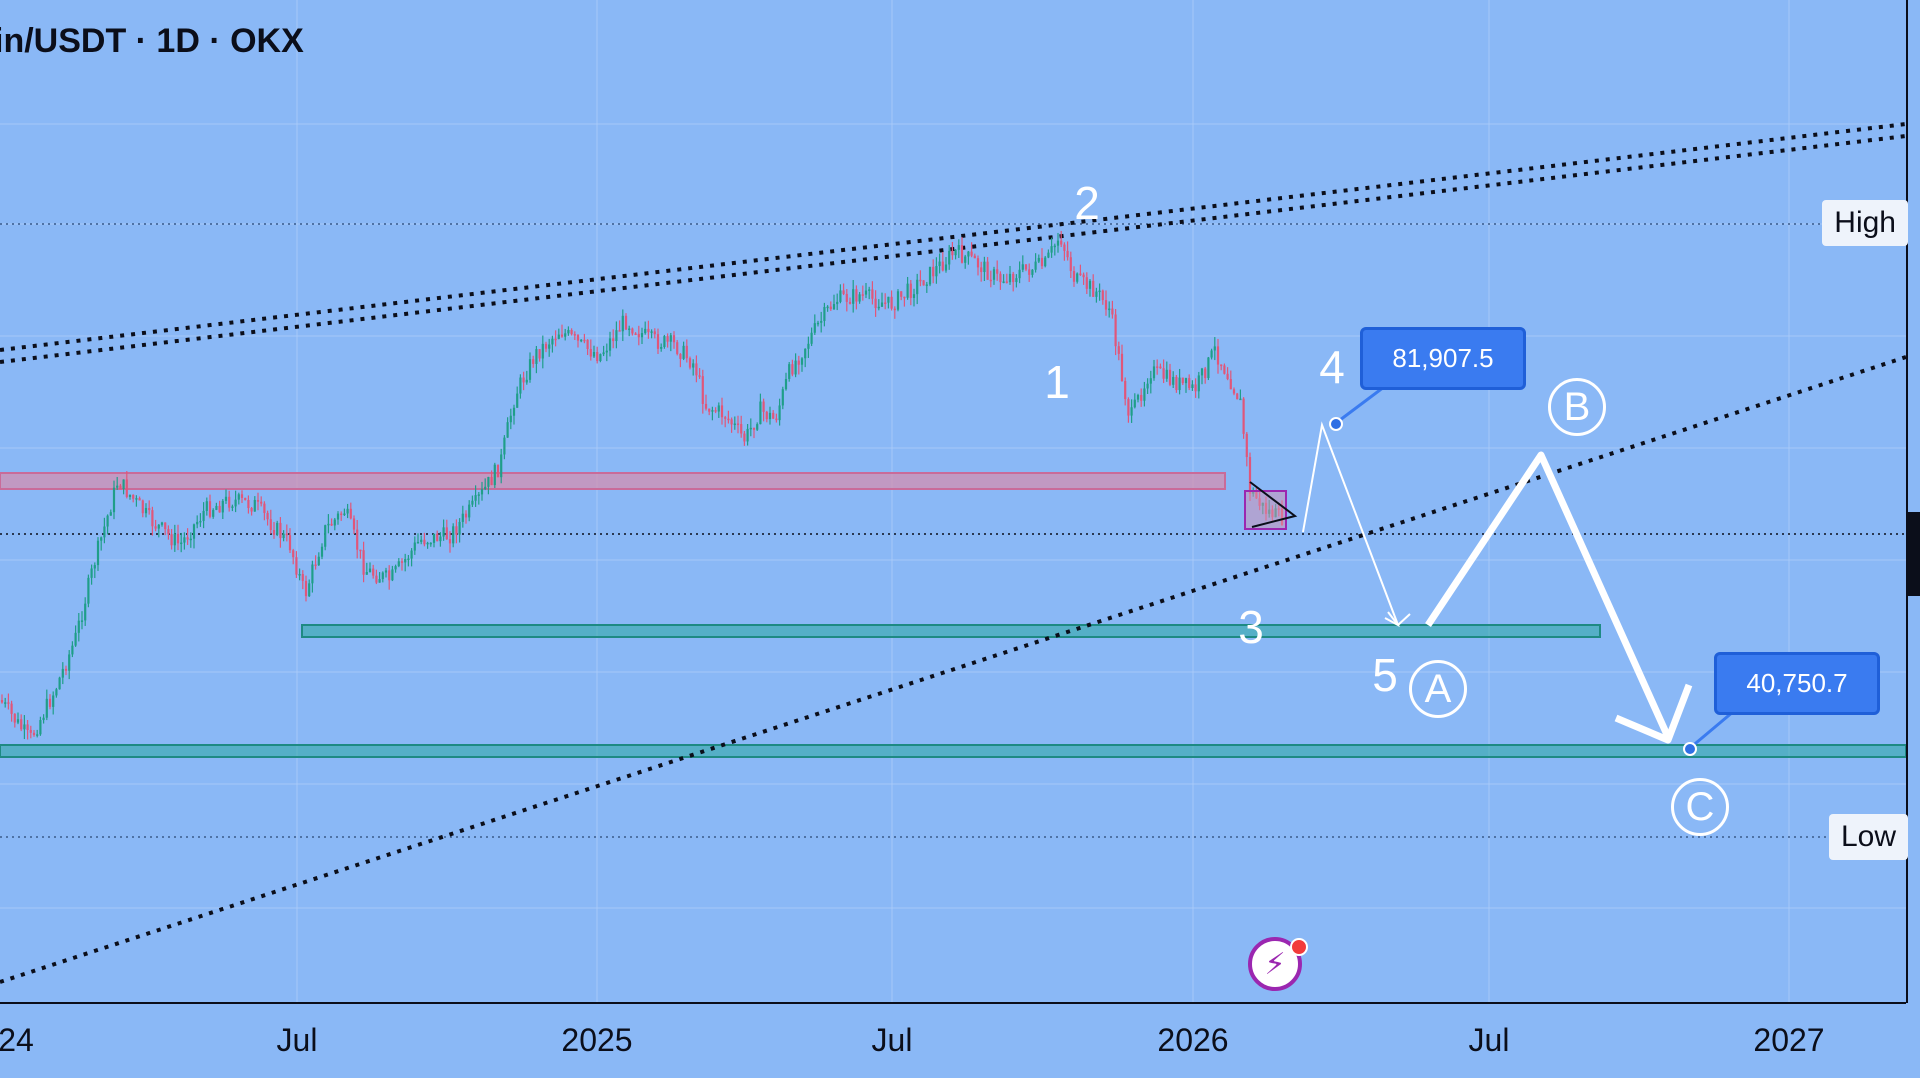 This screenshot has height=1078, width=1920. I want to click on low-price-tag: Low, so click(1868, 837).